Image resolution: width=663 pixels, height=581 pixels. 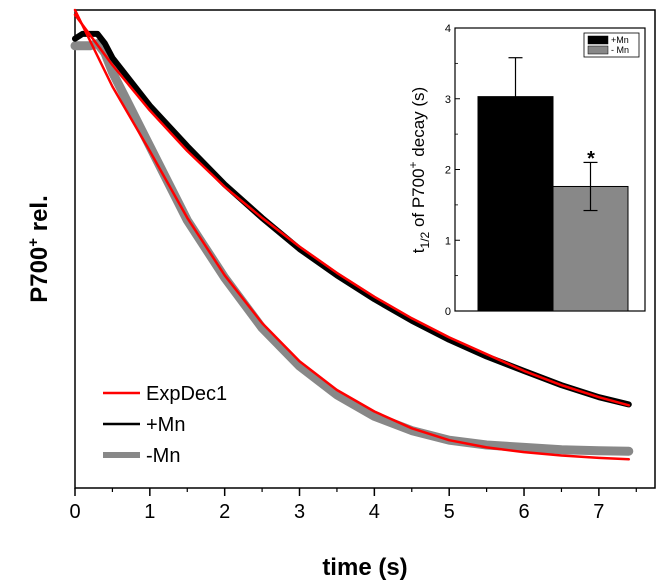 What do you see at coordinates (353, 505) in the screenshot?
I see `main-x-ticks: 0 1 2 3 4 5 6 7` at bounding box center [353, 505].